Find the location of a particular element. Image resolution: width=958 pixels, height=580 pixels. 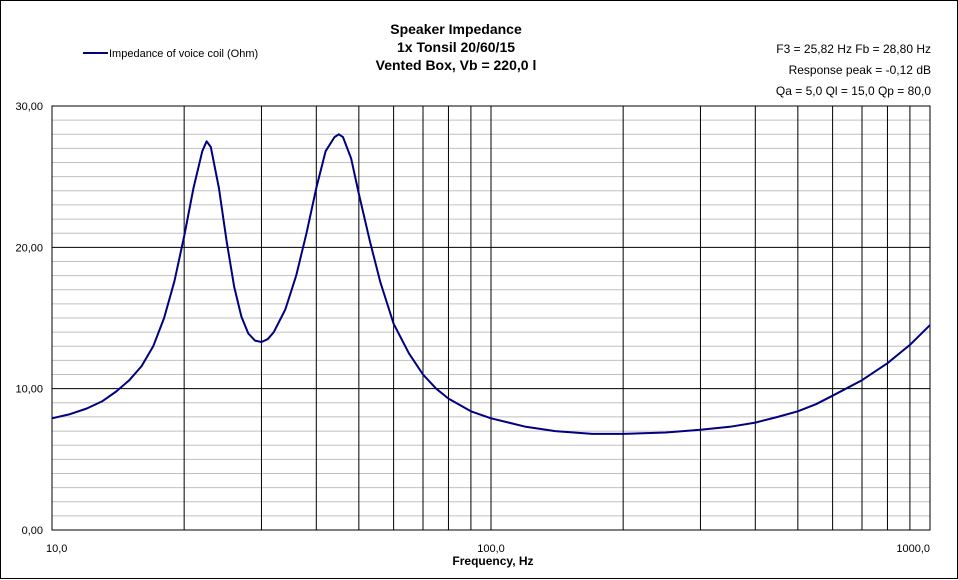

y-tick-label: 0,00 is located at coordinates (32, 531).